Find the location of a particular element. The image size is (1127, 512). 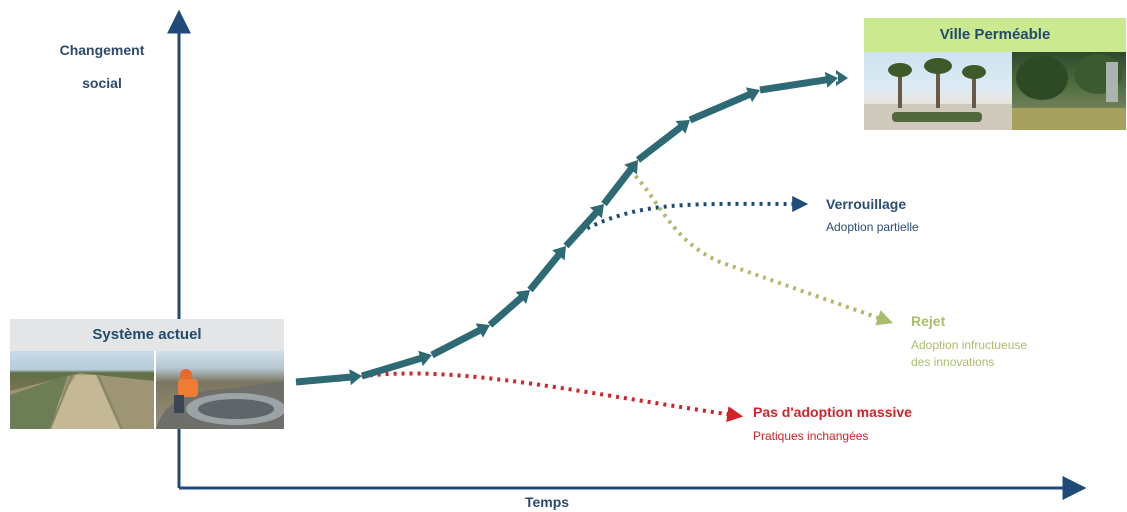

canal-photo is located at coordinates (82, 390).